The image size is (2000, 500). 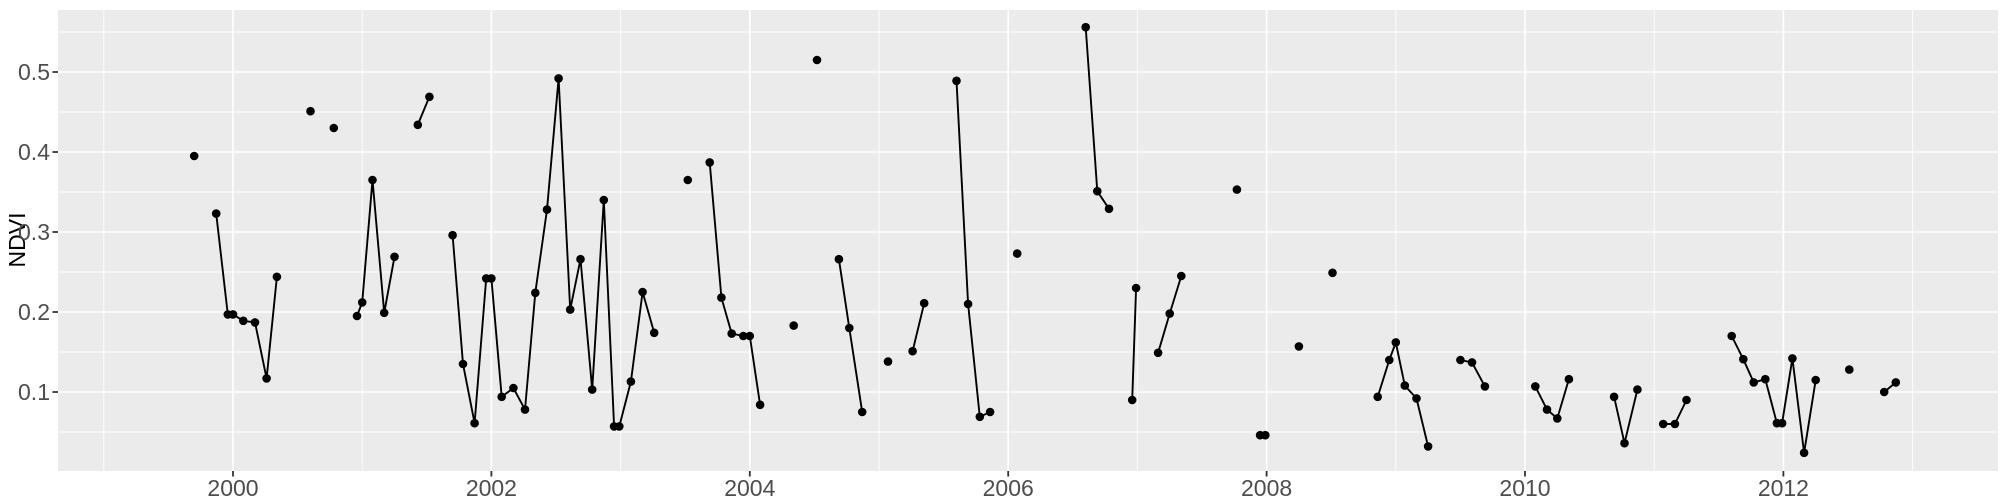 I want to click on y-tick-label: 0.5, so click(x=34, y=72).